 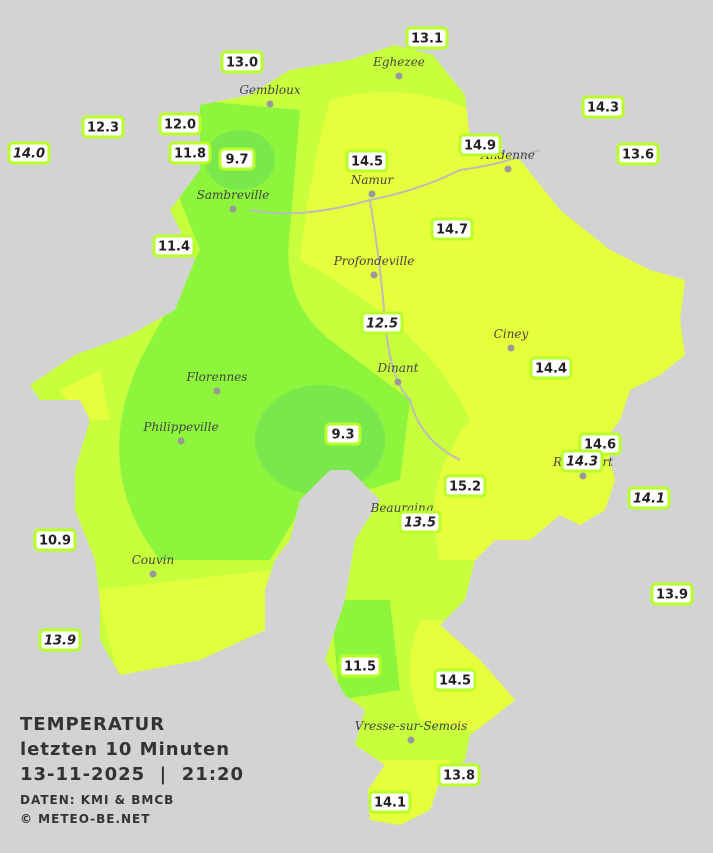 I want to click on station: 14.5, so click(x=455, y=680).